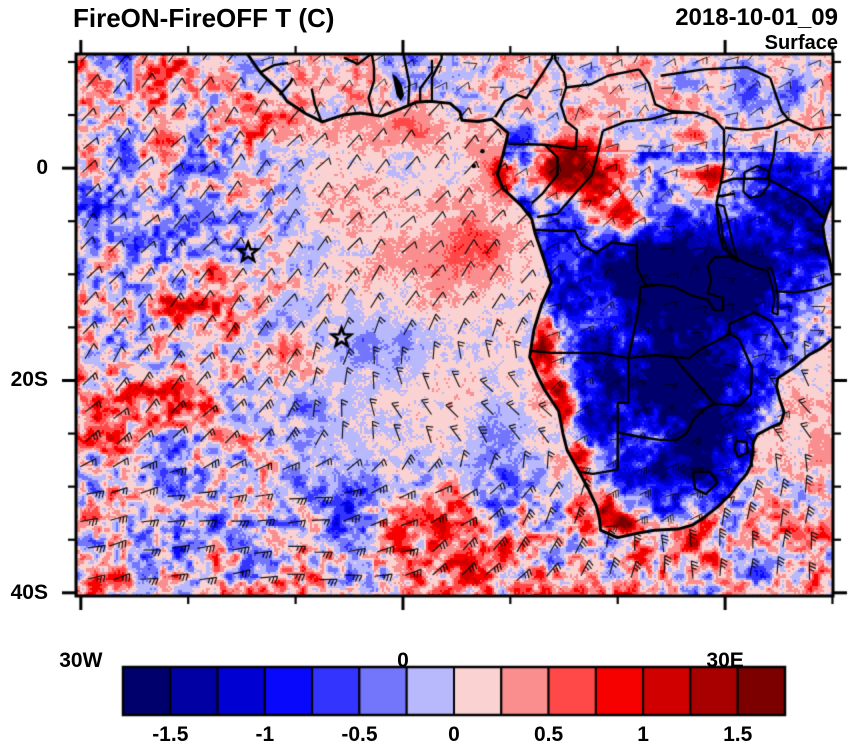 The height and width of the screenshot is (750, 850). Describe the element at coordinates (204, 18) in the screenshot. I see `plot-title: FireON-FireOFF T (C)` at that location.